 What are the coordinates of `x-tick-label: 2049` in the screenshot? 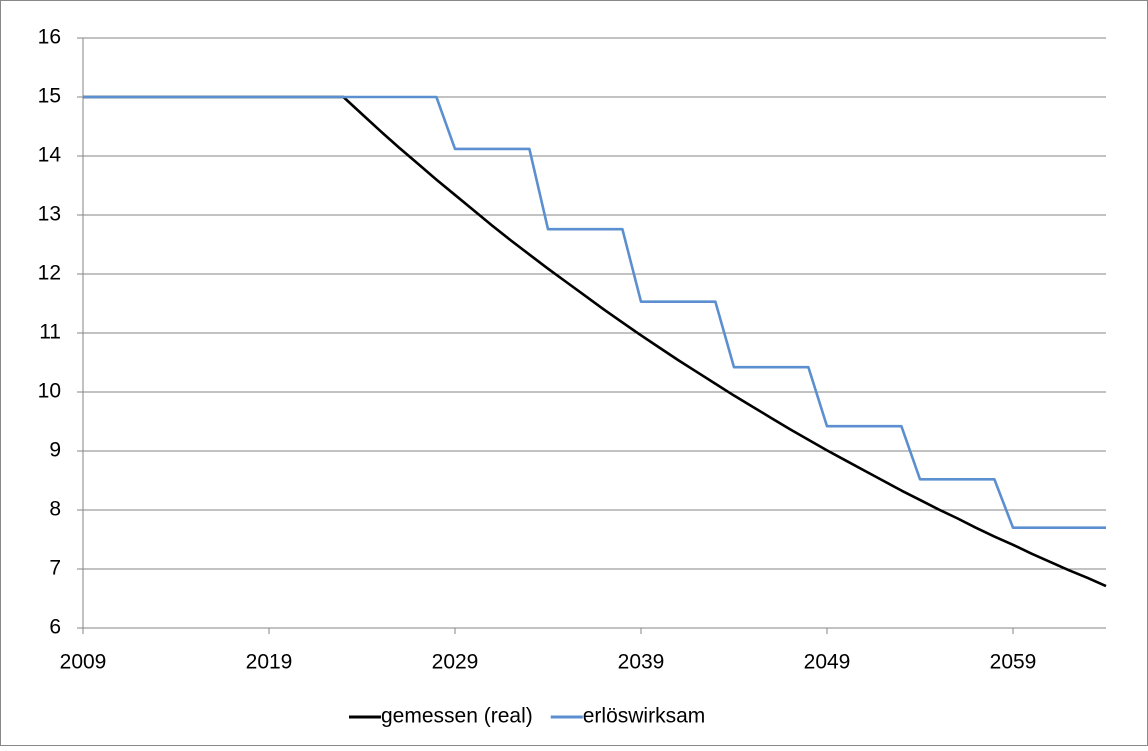 It's located at (827, 662).